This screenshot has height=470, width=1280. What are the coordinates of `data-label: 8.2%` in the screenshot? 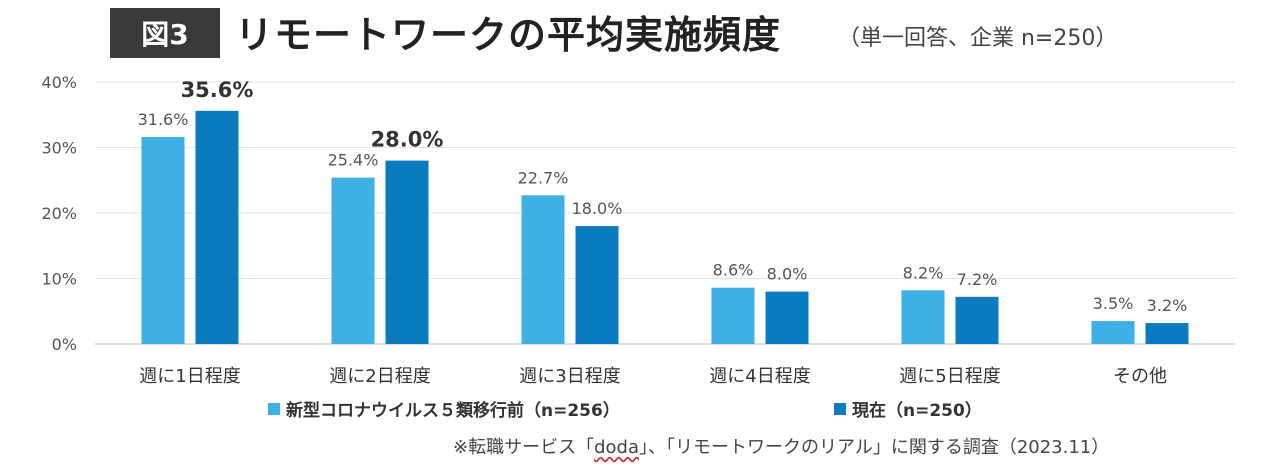 It's located at (923, 272).